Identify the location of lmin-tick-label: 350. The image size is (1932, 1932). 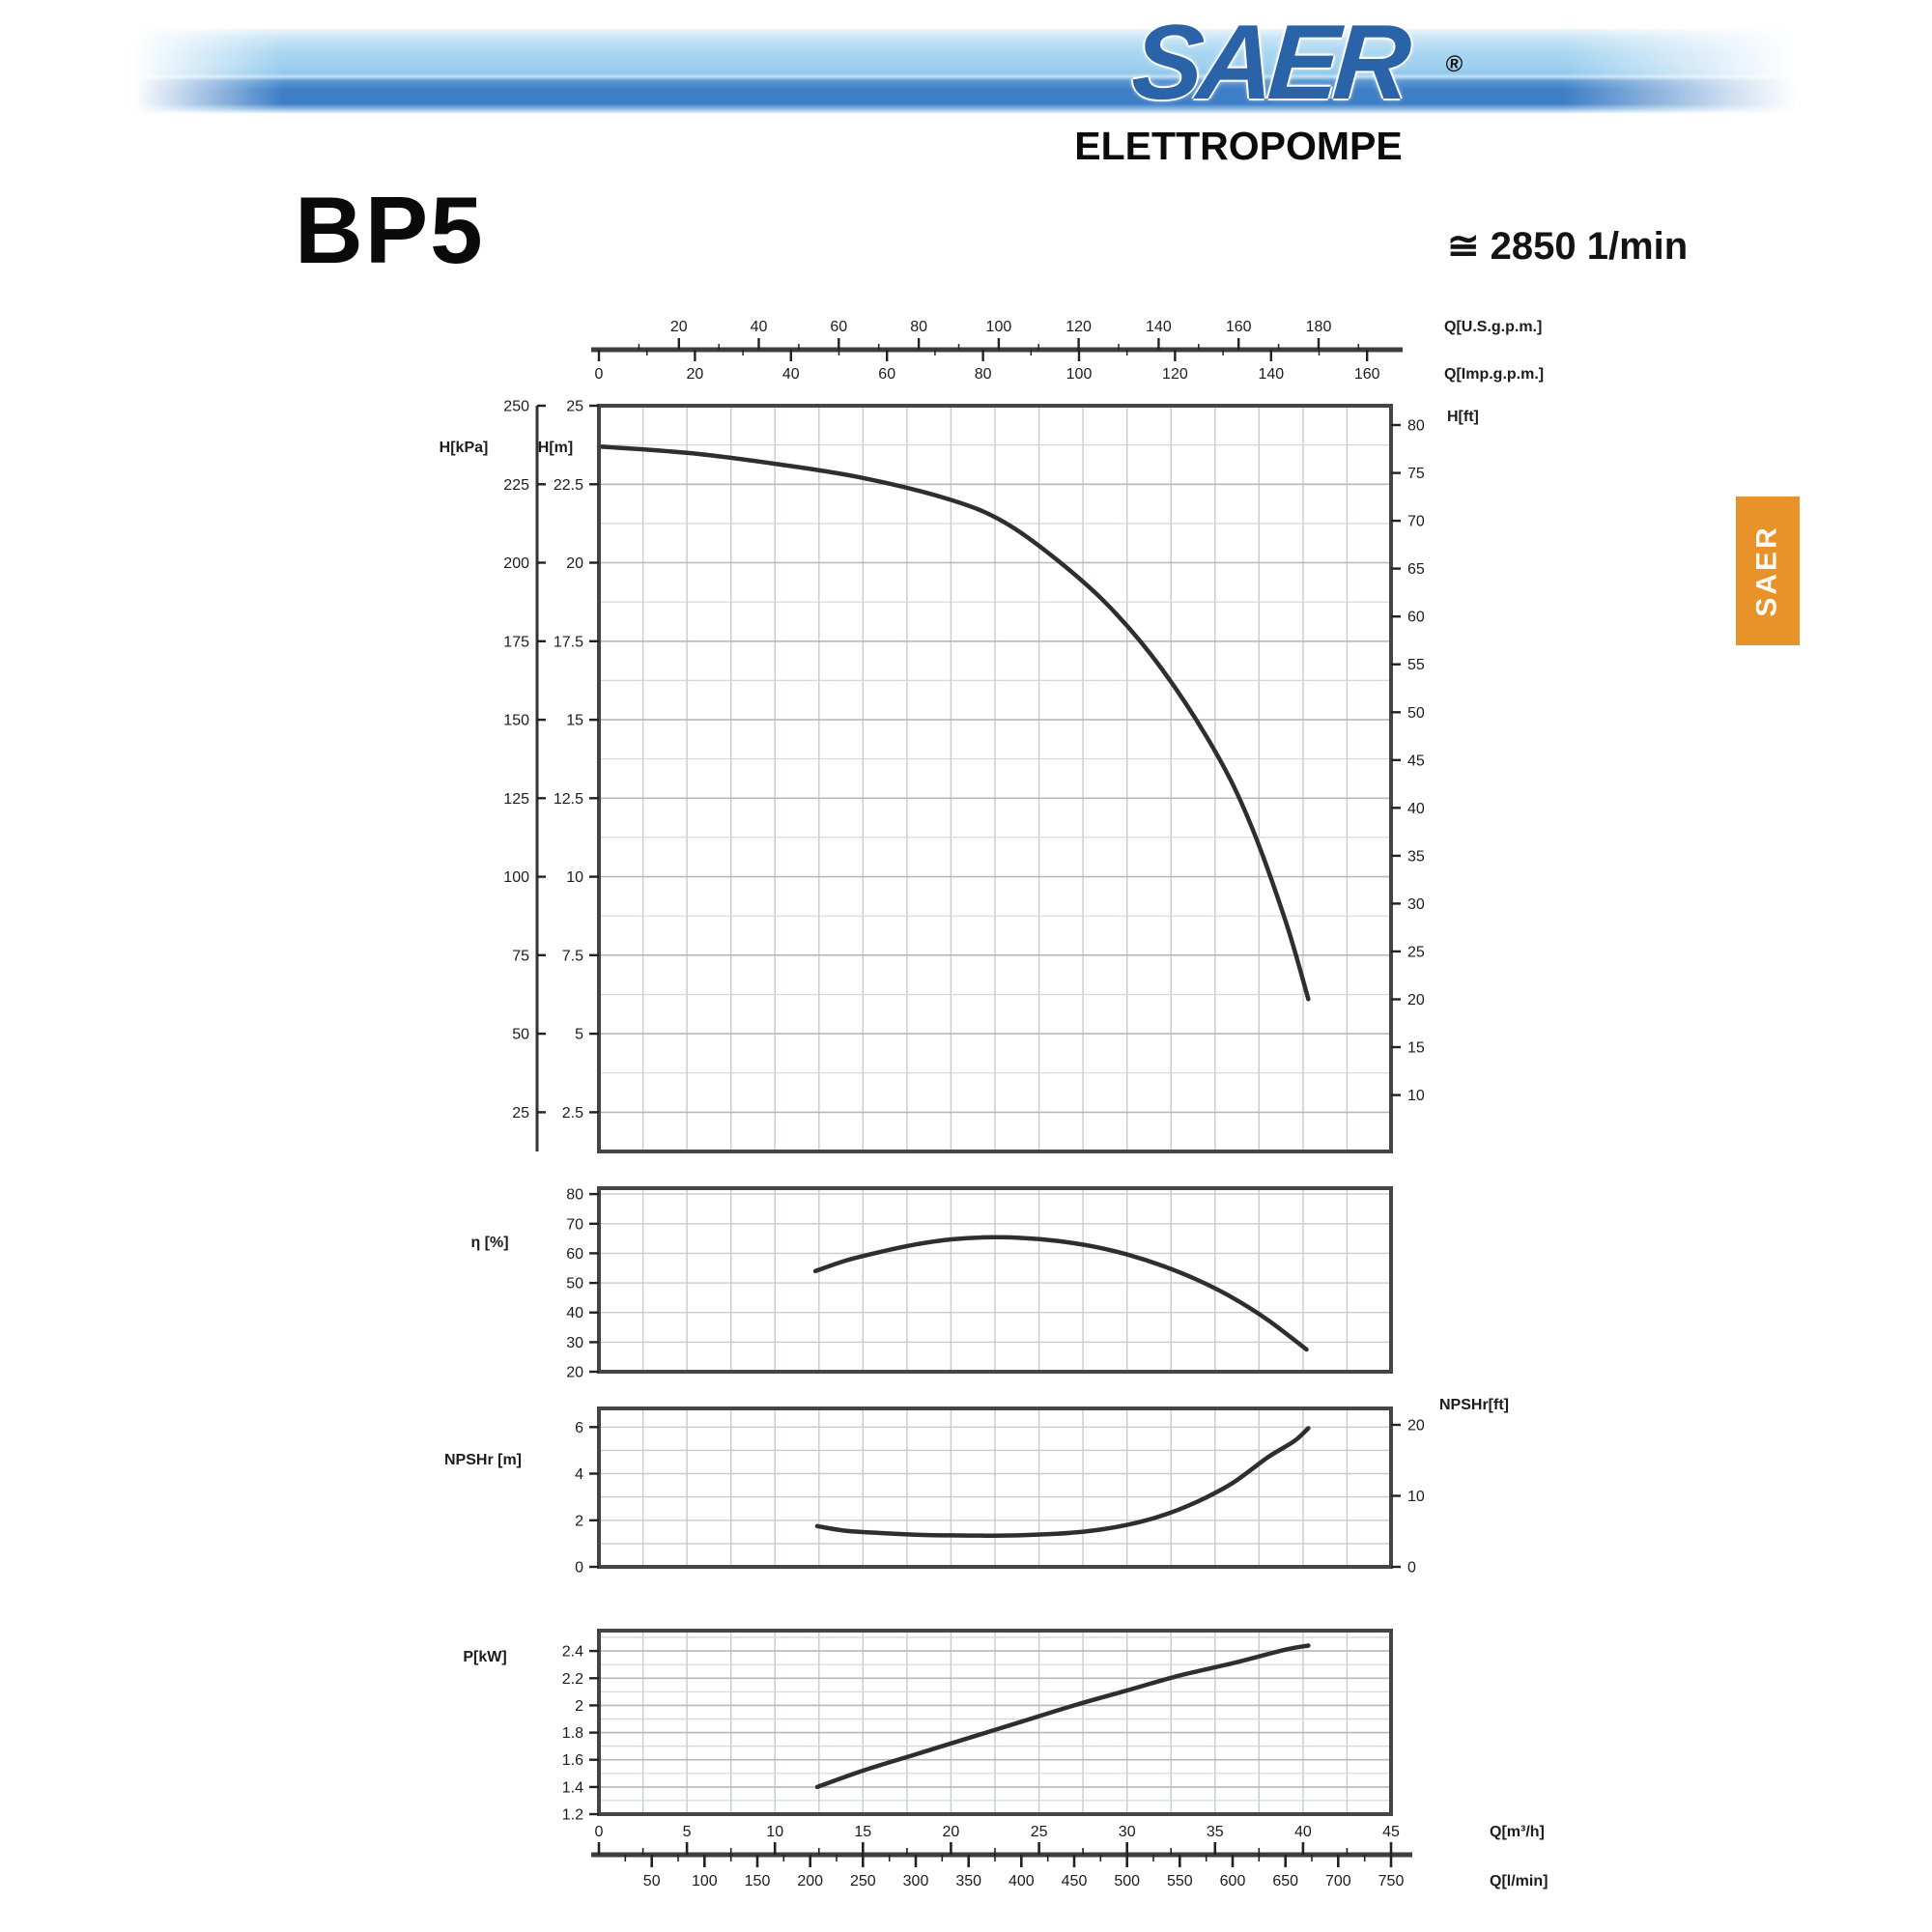
(968, 1881).